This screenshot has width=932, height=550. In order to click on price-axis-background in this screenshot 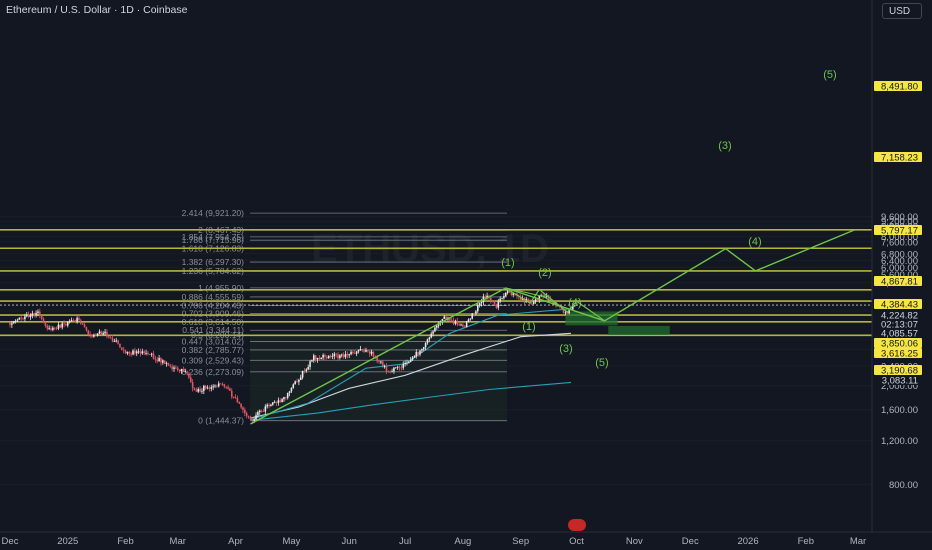, I will do `click(902, 275)`.